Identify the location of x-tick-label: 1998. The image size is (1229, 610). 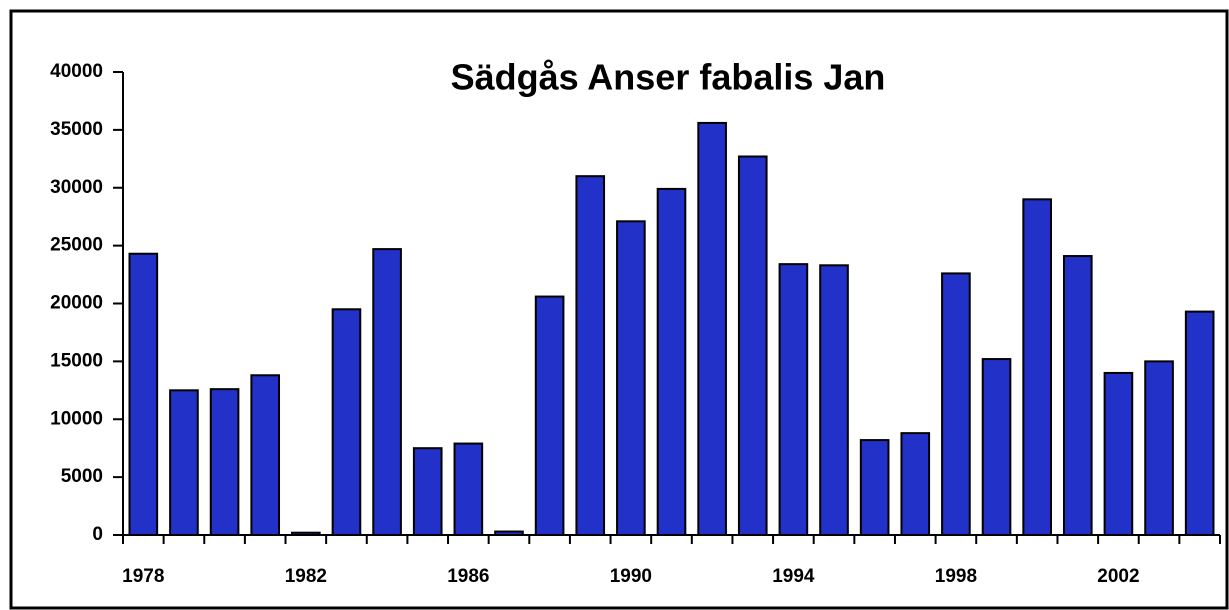
(956, 576).